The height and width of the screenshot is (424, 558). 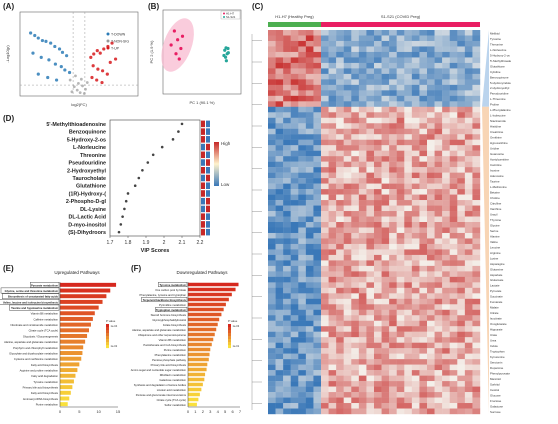 I want to click on point-ns, so click(x=70, y=80).